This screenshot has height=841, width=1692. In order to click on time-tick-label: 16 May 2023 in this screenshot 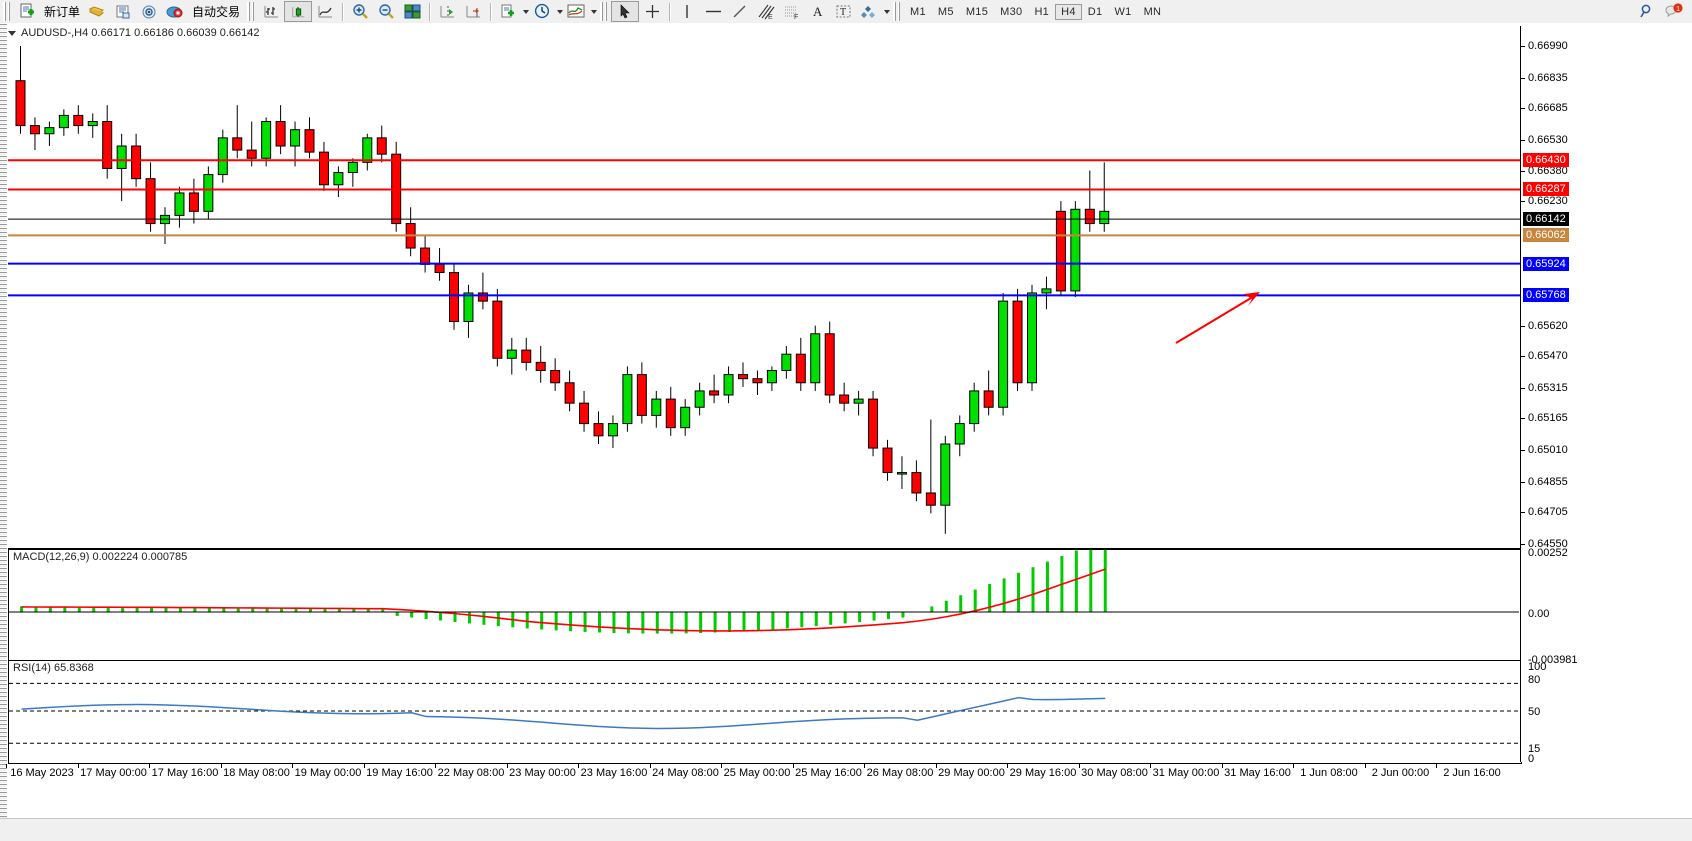, I will do `click(42, 773)`.